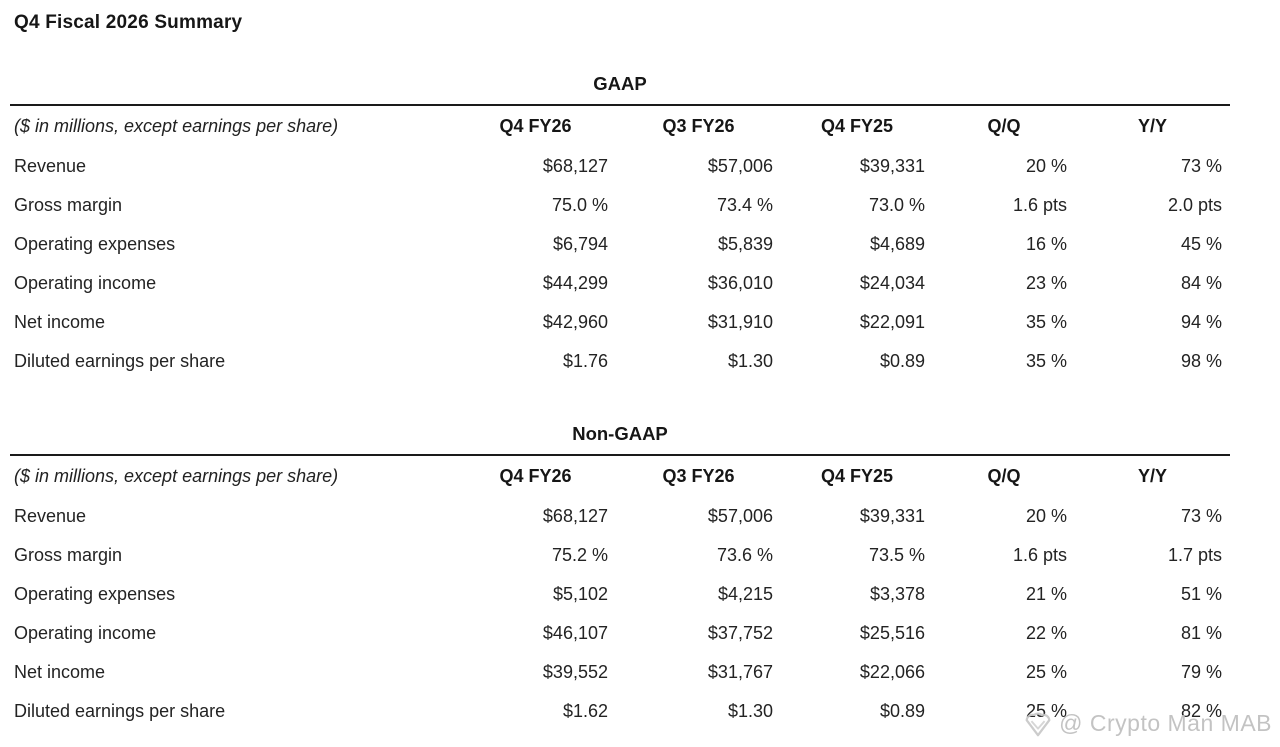 Image resolution: width=1280 pixels, height=747 pixels. What do you see at coordinates (620, 672) in the screenshot?
I see `table-row: Net income $39,552 $31,767 $22,066 25 % 79 %` at bounding box center [620, 672].